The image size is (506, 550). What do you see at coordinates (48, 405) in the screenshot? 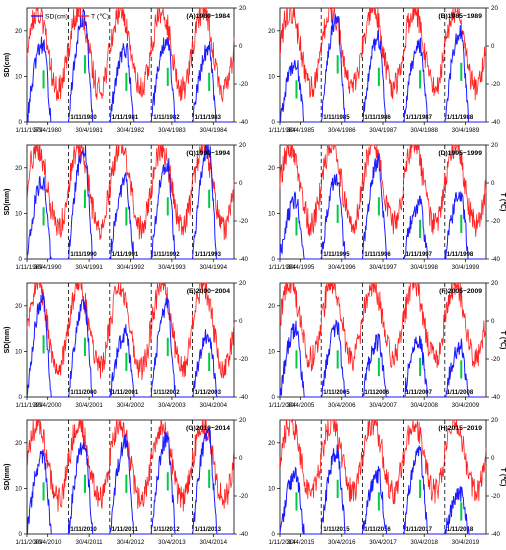
I see `x-tick-label: 30/4/2000` at bounding box center [48, 405].